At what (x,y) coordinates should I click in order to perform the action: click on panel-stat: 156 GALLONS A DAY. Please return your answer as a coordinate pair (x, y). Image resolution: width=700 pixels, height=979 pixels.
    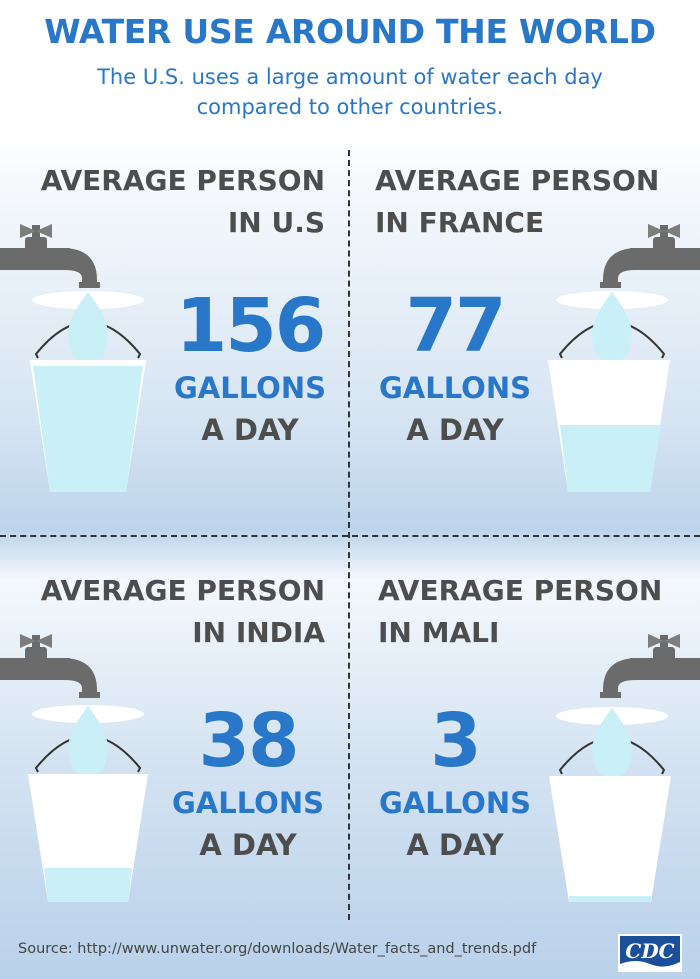
    Looking at the image, I should click on (250, 368).